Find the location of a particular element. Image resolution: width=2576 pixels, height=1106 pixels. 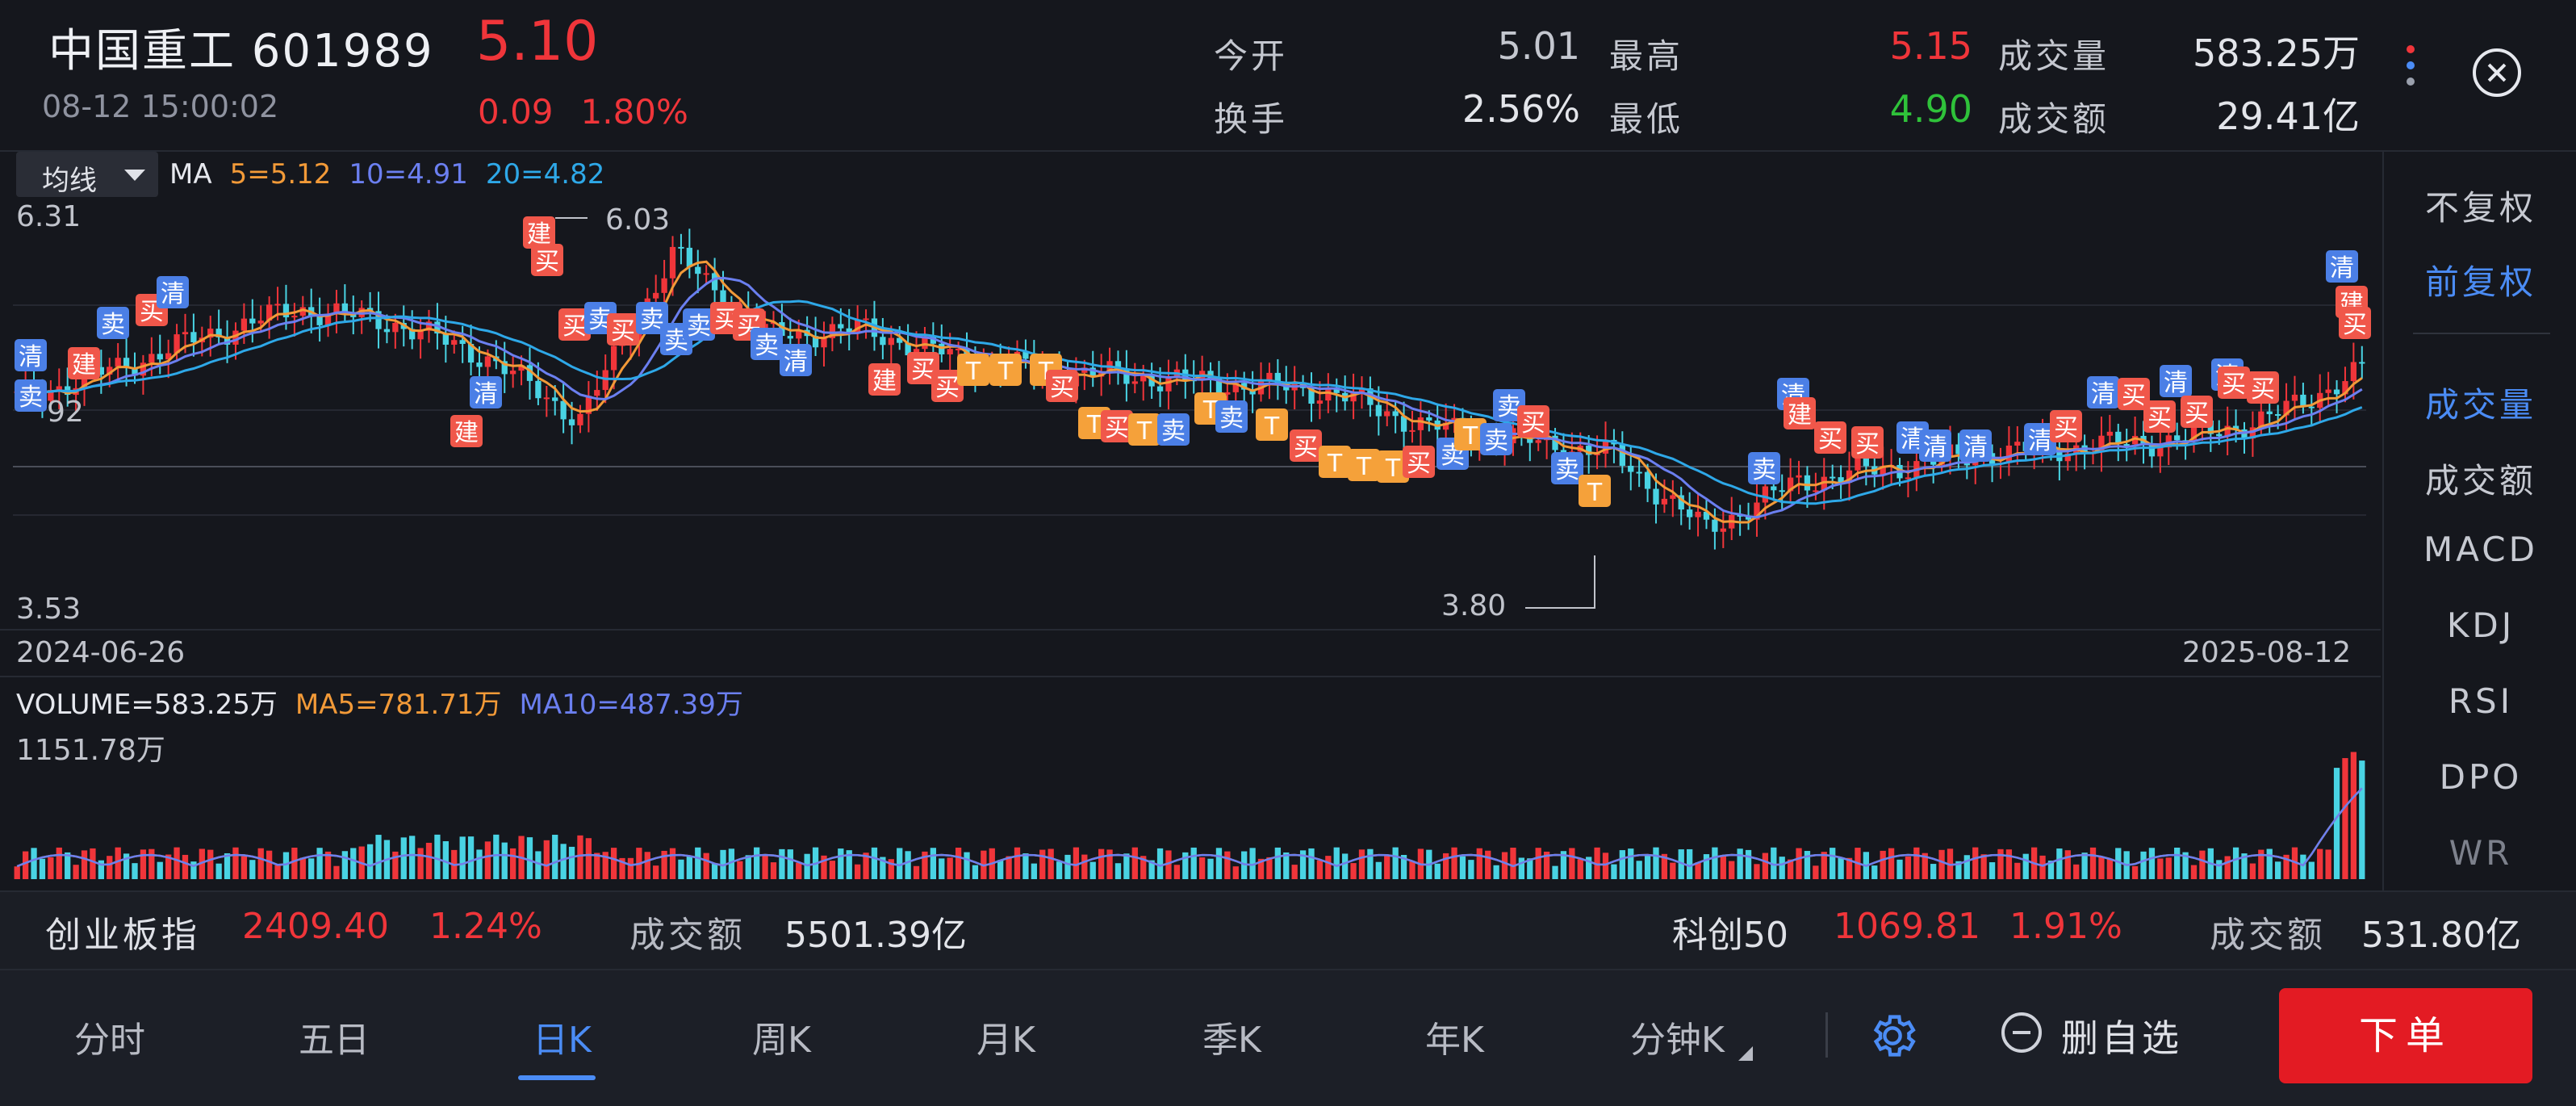

indicator-dpo: DPO is located at coordinates (2481, 777).